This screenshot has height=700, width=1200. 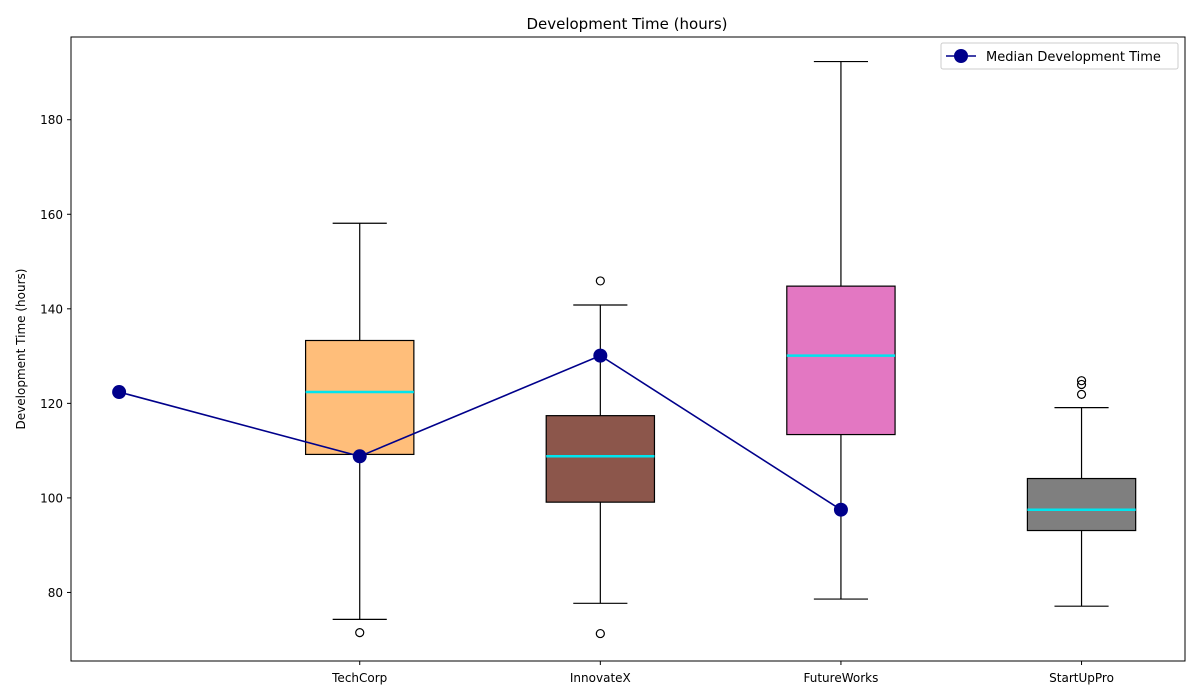 What do you see at coordinates (841, 360) in the screenshot?
I see `box-futureworks` at bounding box center [841, 360].